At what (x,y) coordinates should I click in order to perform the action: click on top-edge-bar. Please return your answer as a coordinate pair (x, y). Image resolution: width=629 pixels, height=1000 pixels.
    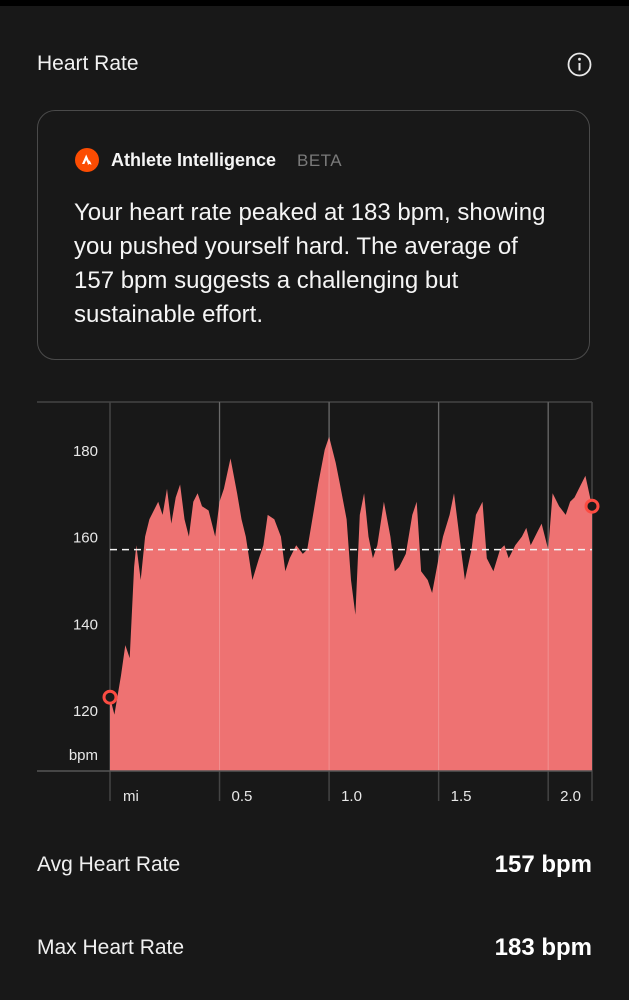
    Looking at the image, I should click on (314, 3).